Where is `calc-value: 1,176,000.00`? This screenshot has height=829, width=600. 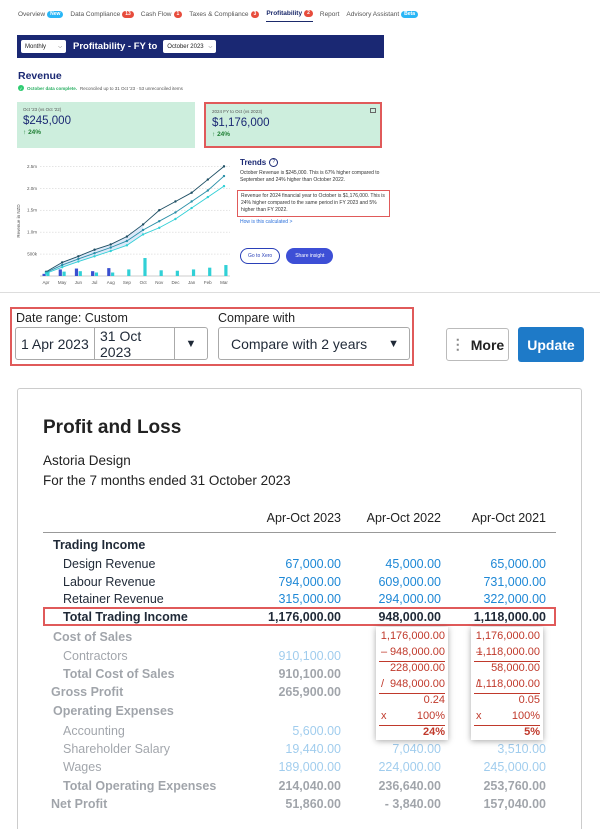 calc-value: 1,176,000.00 is located at coordinates (507, 636).